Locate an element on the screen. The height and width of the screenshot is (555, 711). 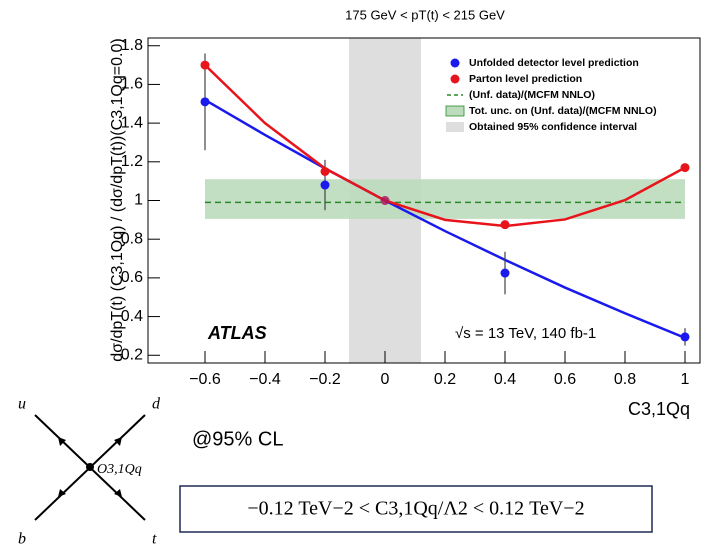
vertex-label: O3,1Qq is located at coordinates (119, 469).